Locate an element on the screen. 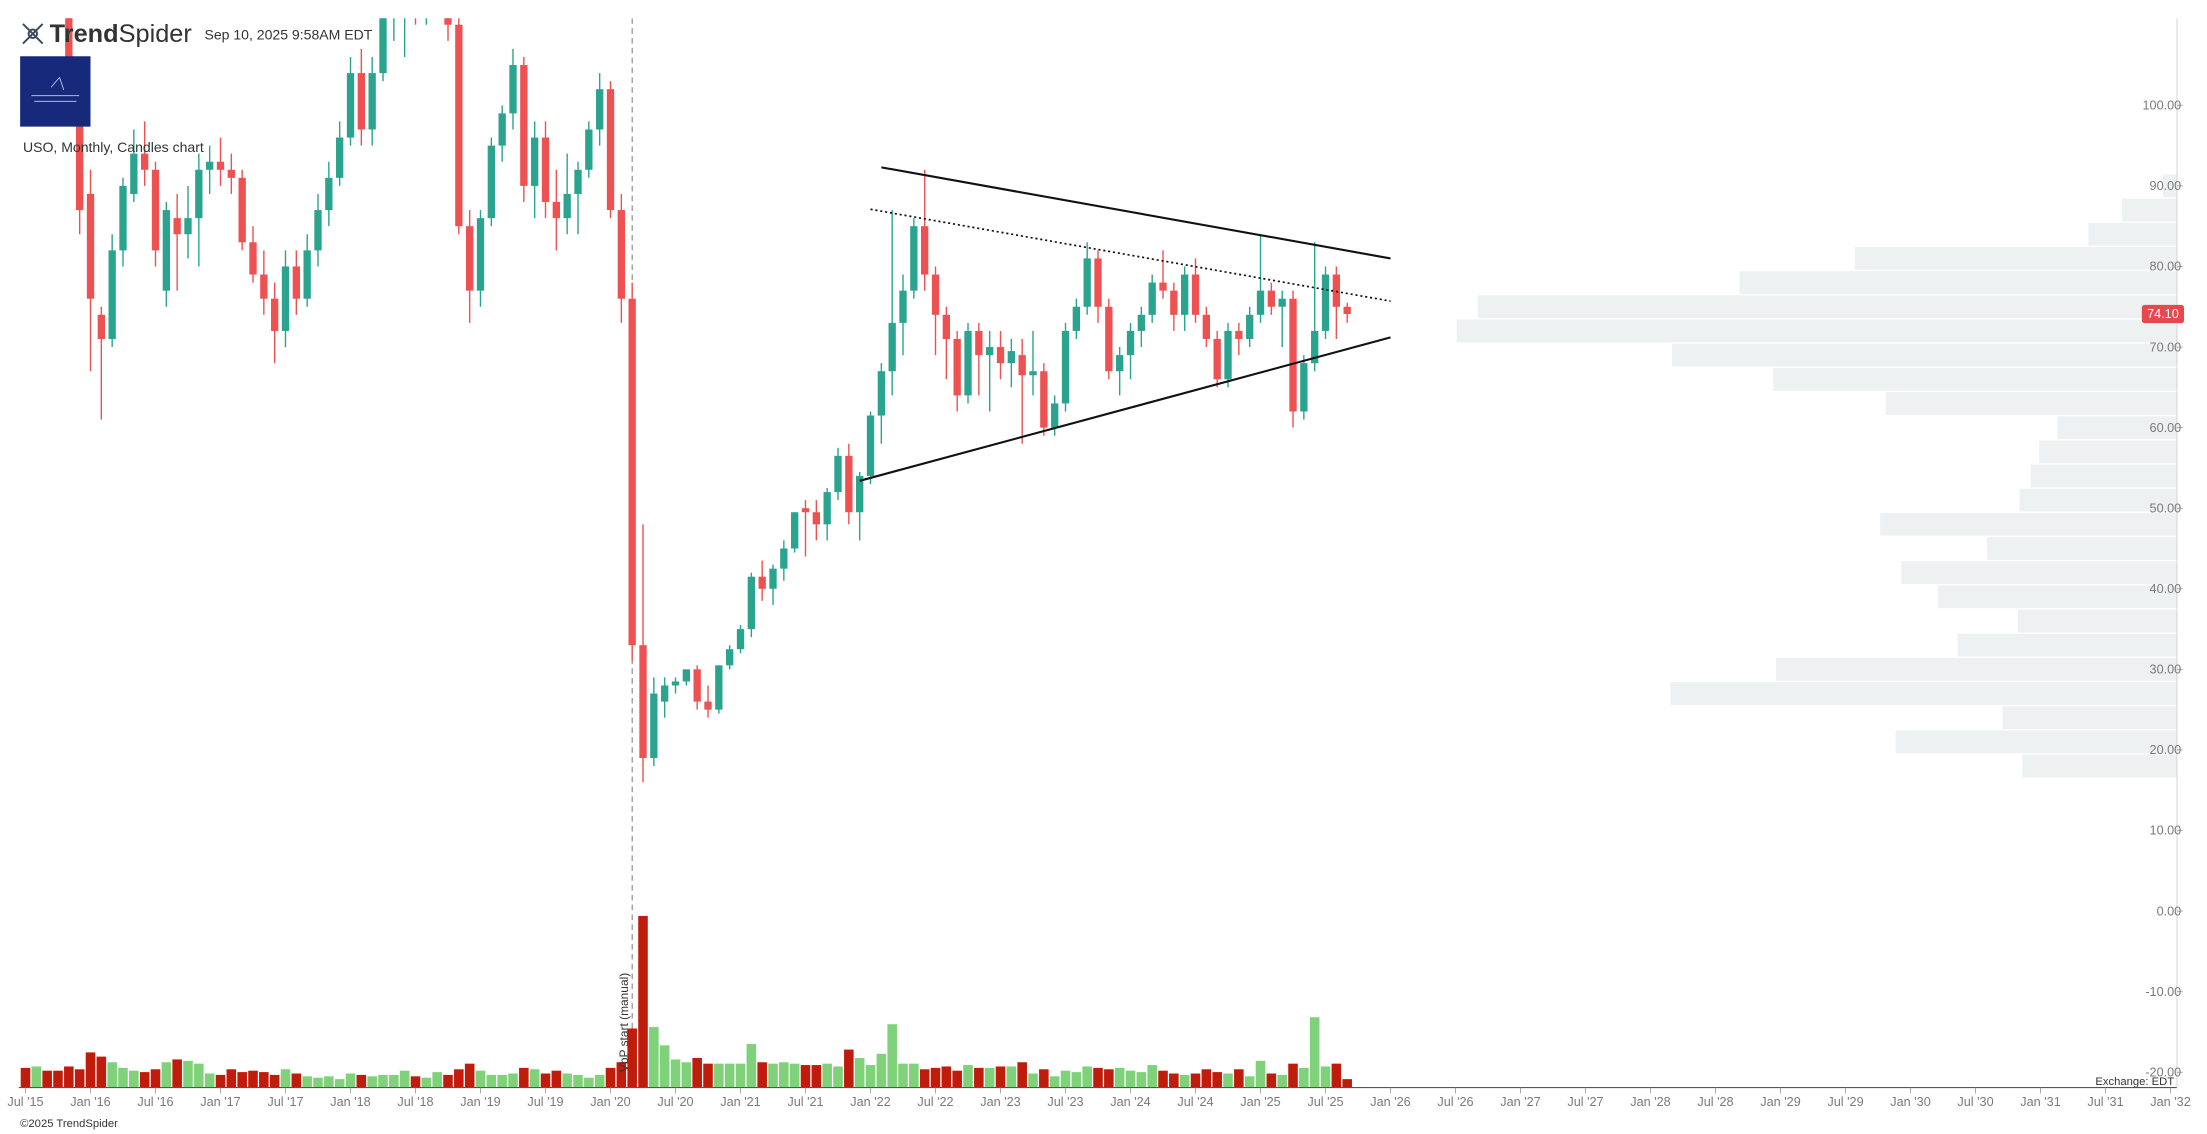 The width and height of the screenshot is (2207, 1134). x-tick-label: Jul '18 is located at coordinates (415, 1102).